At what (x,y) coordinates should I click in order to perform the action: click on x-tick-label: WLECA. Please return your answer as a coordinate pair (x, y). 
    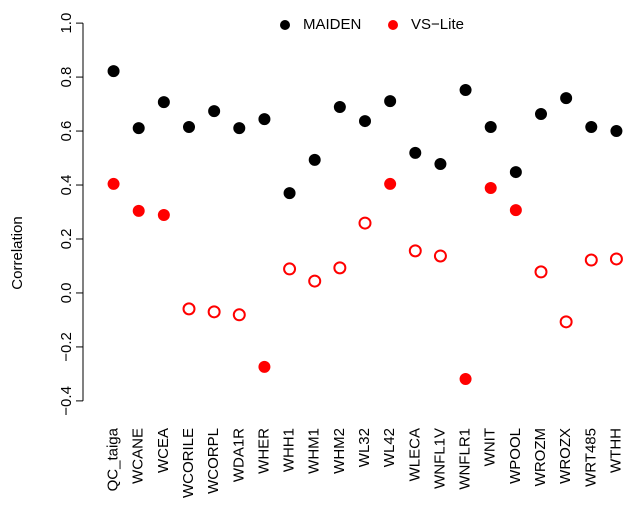
    Looking at the image, I should click on (414, 454).